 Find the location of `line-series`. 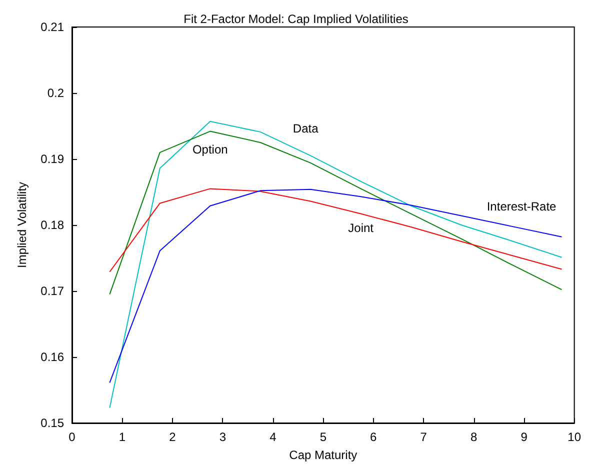

line-series is located at coordinates (335, 230).